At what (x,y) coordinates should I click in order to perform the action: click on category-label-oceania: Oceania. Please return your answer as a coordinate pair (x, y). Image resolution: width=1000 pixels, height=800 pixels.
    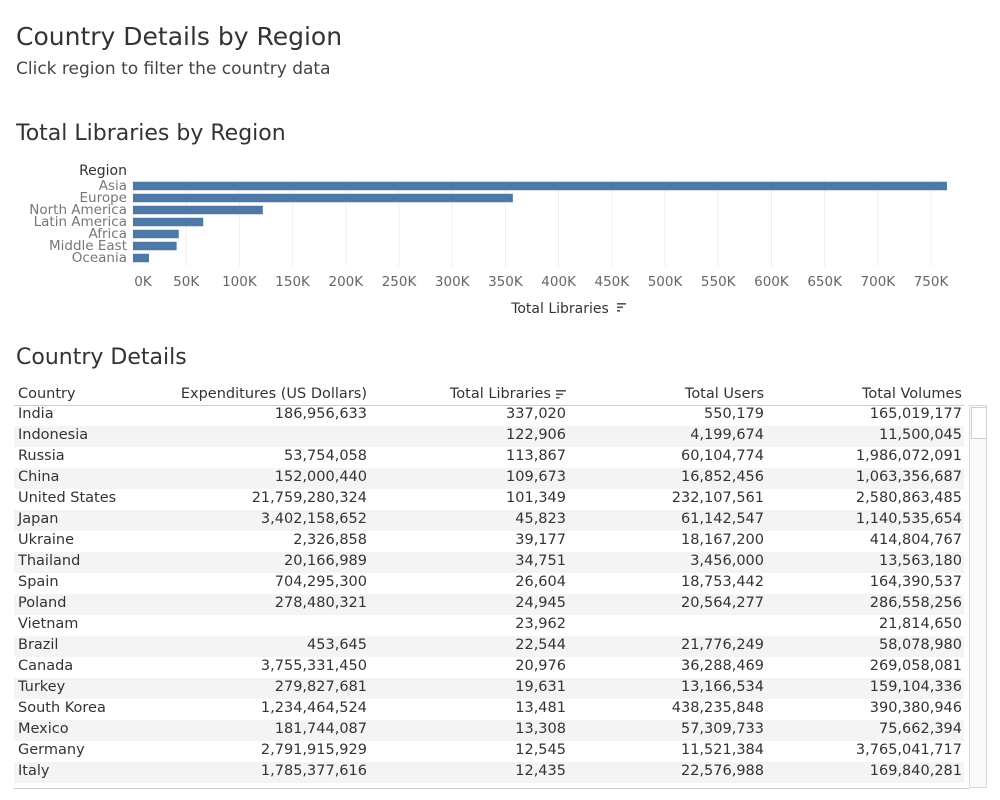
    Looking at the image, I should click on (99, 258).